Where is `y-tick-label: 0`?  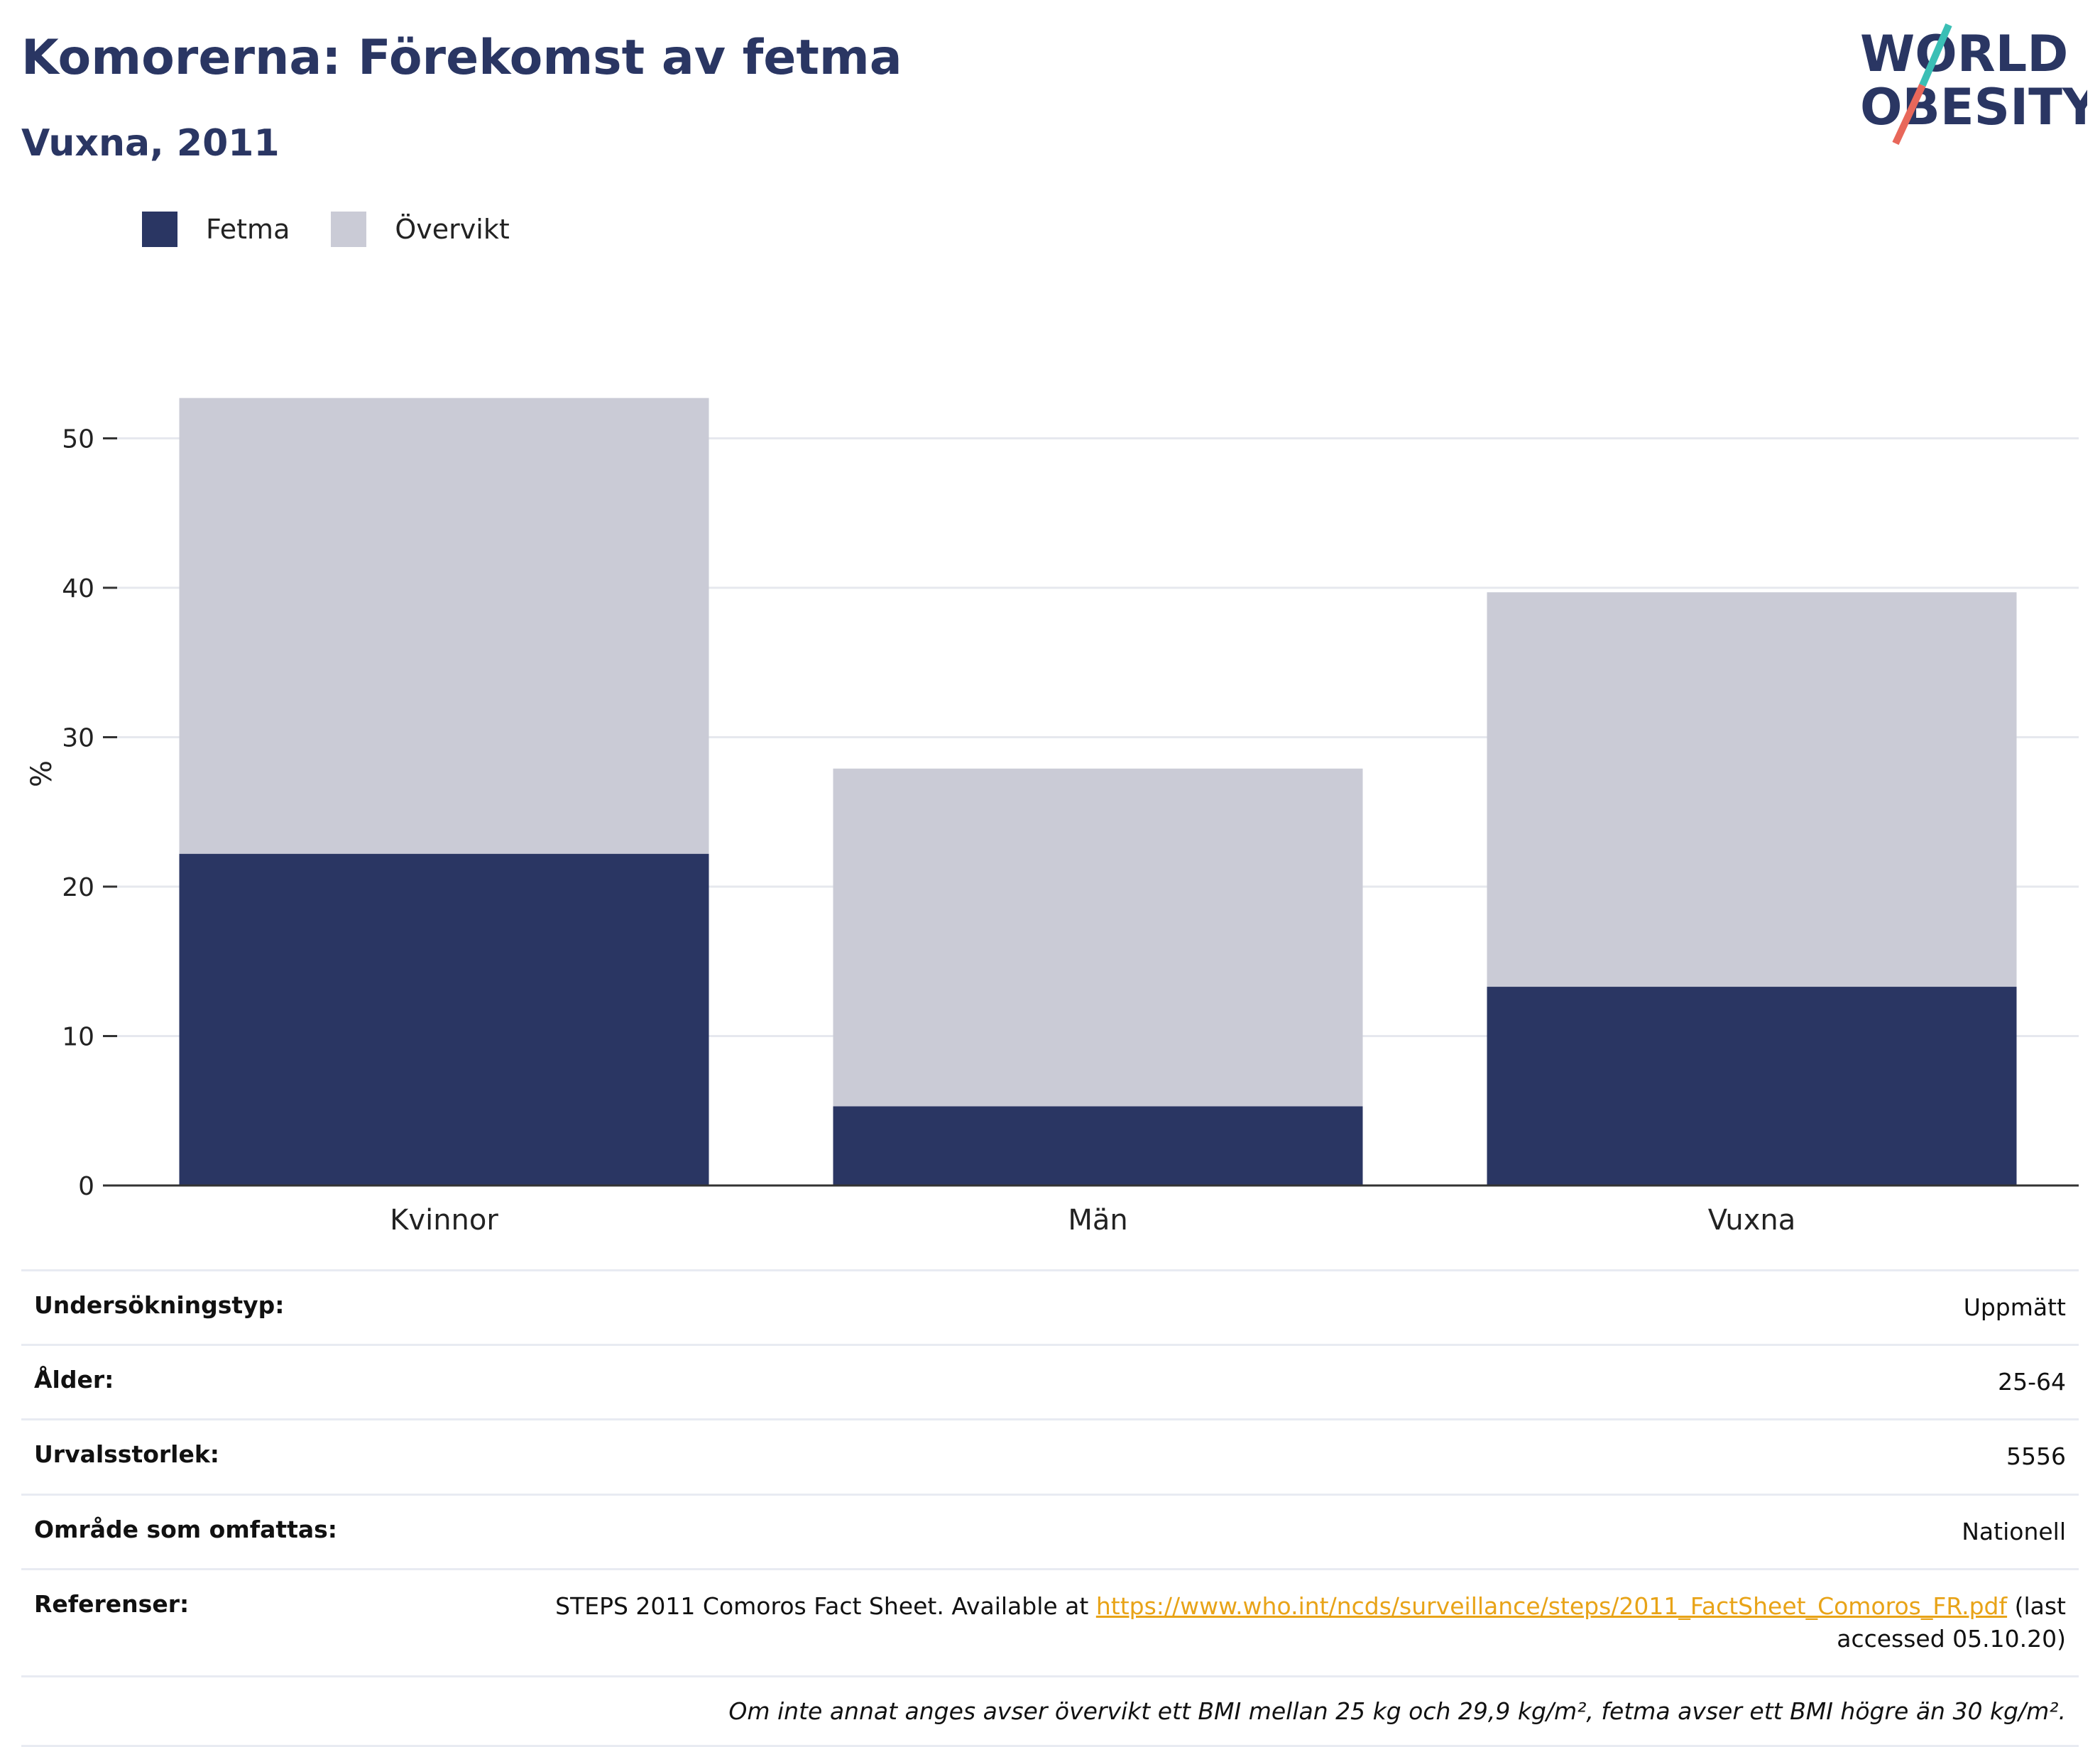 y-tick-label: 0 is located at coordinates (86, 1186).